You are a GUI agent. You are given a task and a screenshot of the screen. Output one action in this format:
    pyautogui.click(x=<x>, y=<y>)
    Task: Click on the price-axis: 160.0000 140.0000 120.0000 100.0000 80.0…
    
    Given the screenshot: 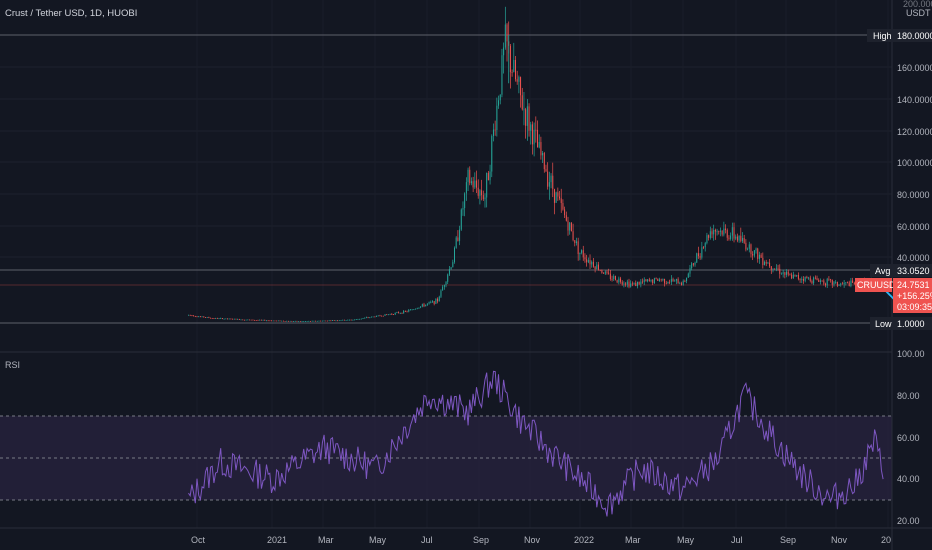 What is the action you would take?
    pyautogui.click(x=914, y=163)
    